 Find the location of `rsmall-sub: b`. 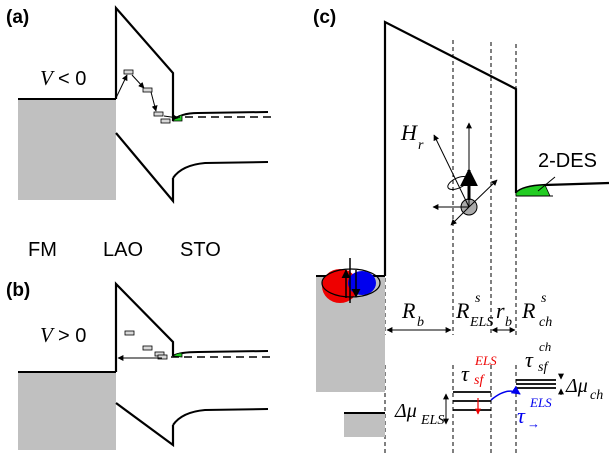

rsmall-sub: b is located at coordinates (508, 322).